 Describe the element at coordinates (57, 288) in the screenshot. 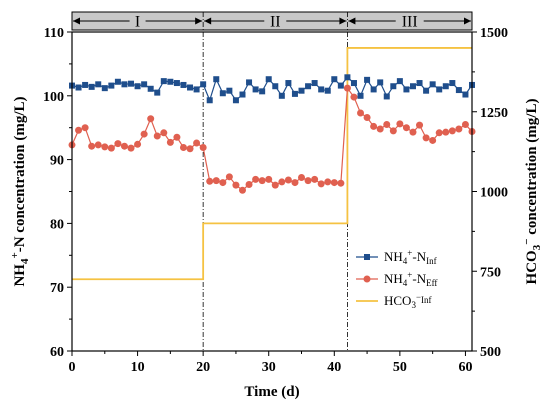

I see `y-left-tick-label: 70` at that location.